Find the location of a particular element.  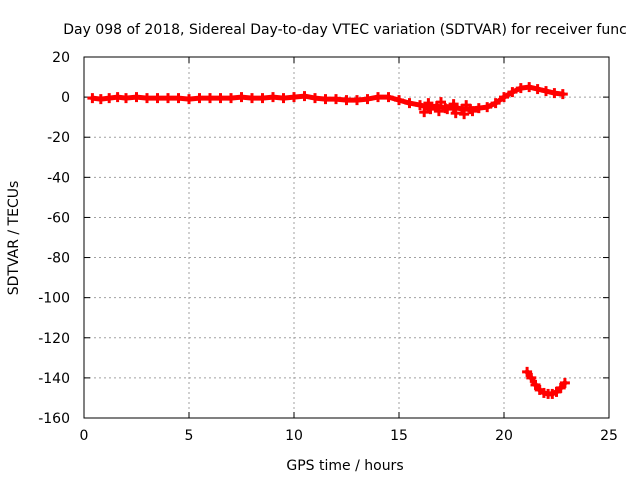

y-tick-label: 20 is located at coordinates (61, 58).